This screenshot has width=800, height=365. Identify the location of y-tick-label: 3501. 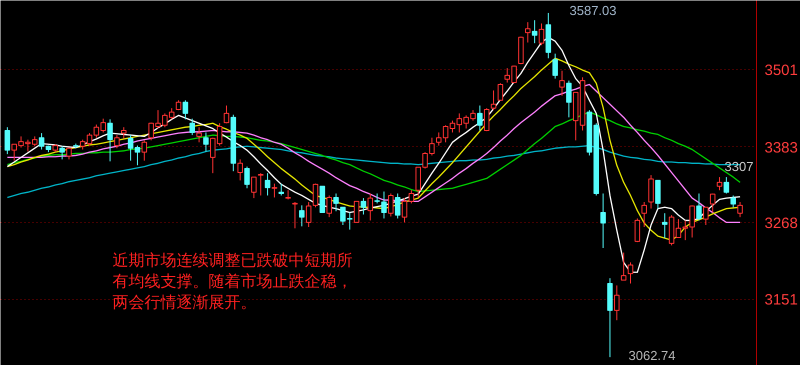
(781, 70).